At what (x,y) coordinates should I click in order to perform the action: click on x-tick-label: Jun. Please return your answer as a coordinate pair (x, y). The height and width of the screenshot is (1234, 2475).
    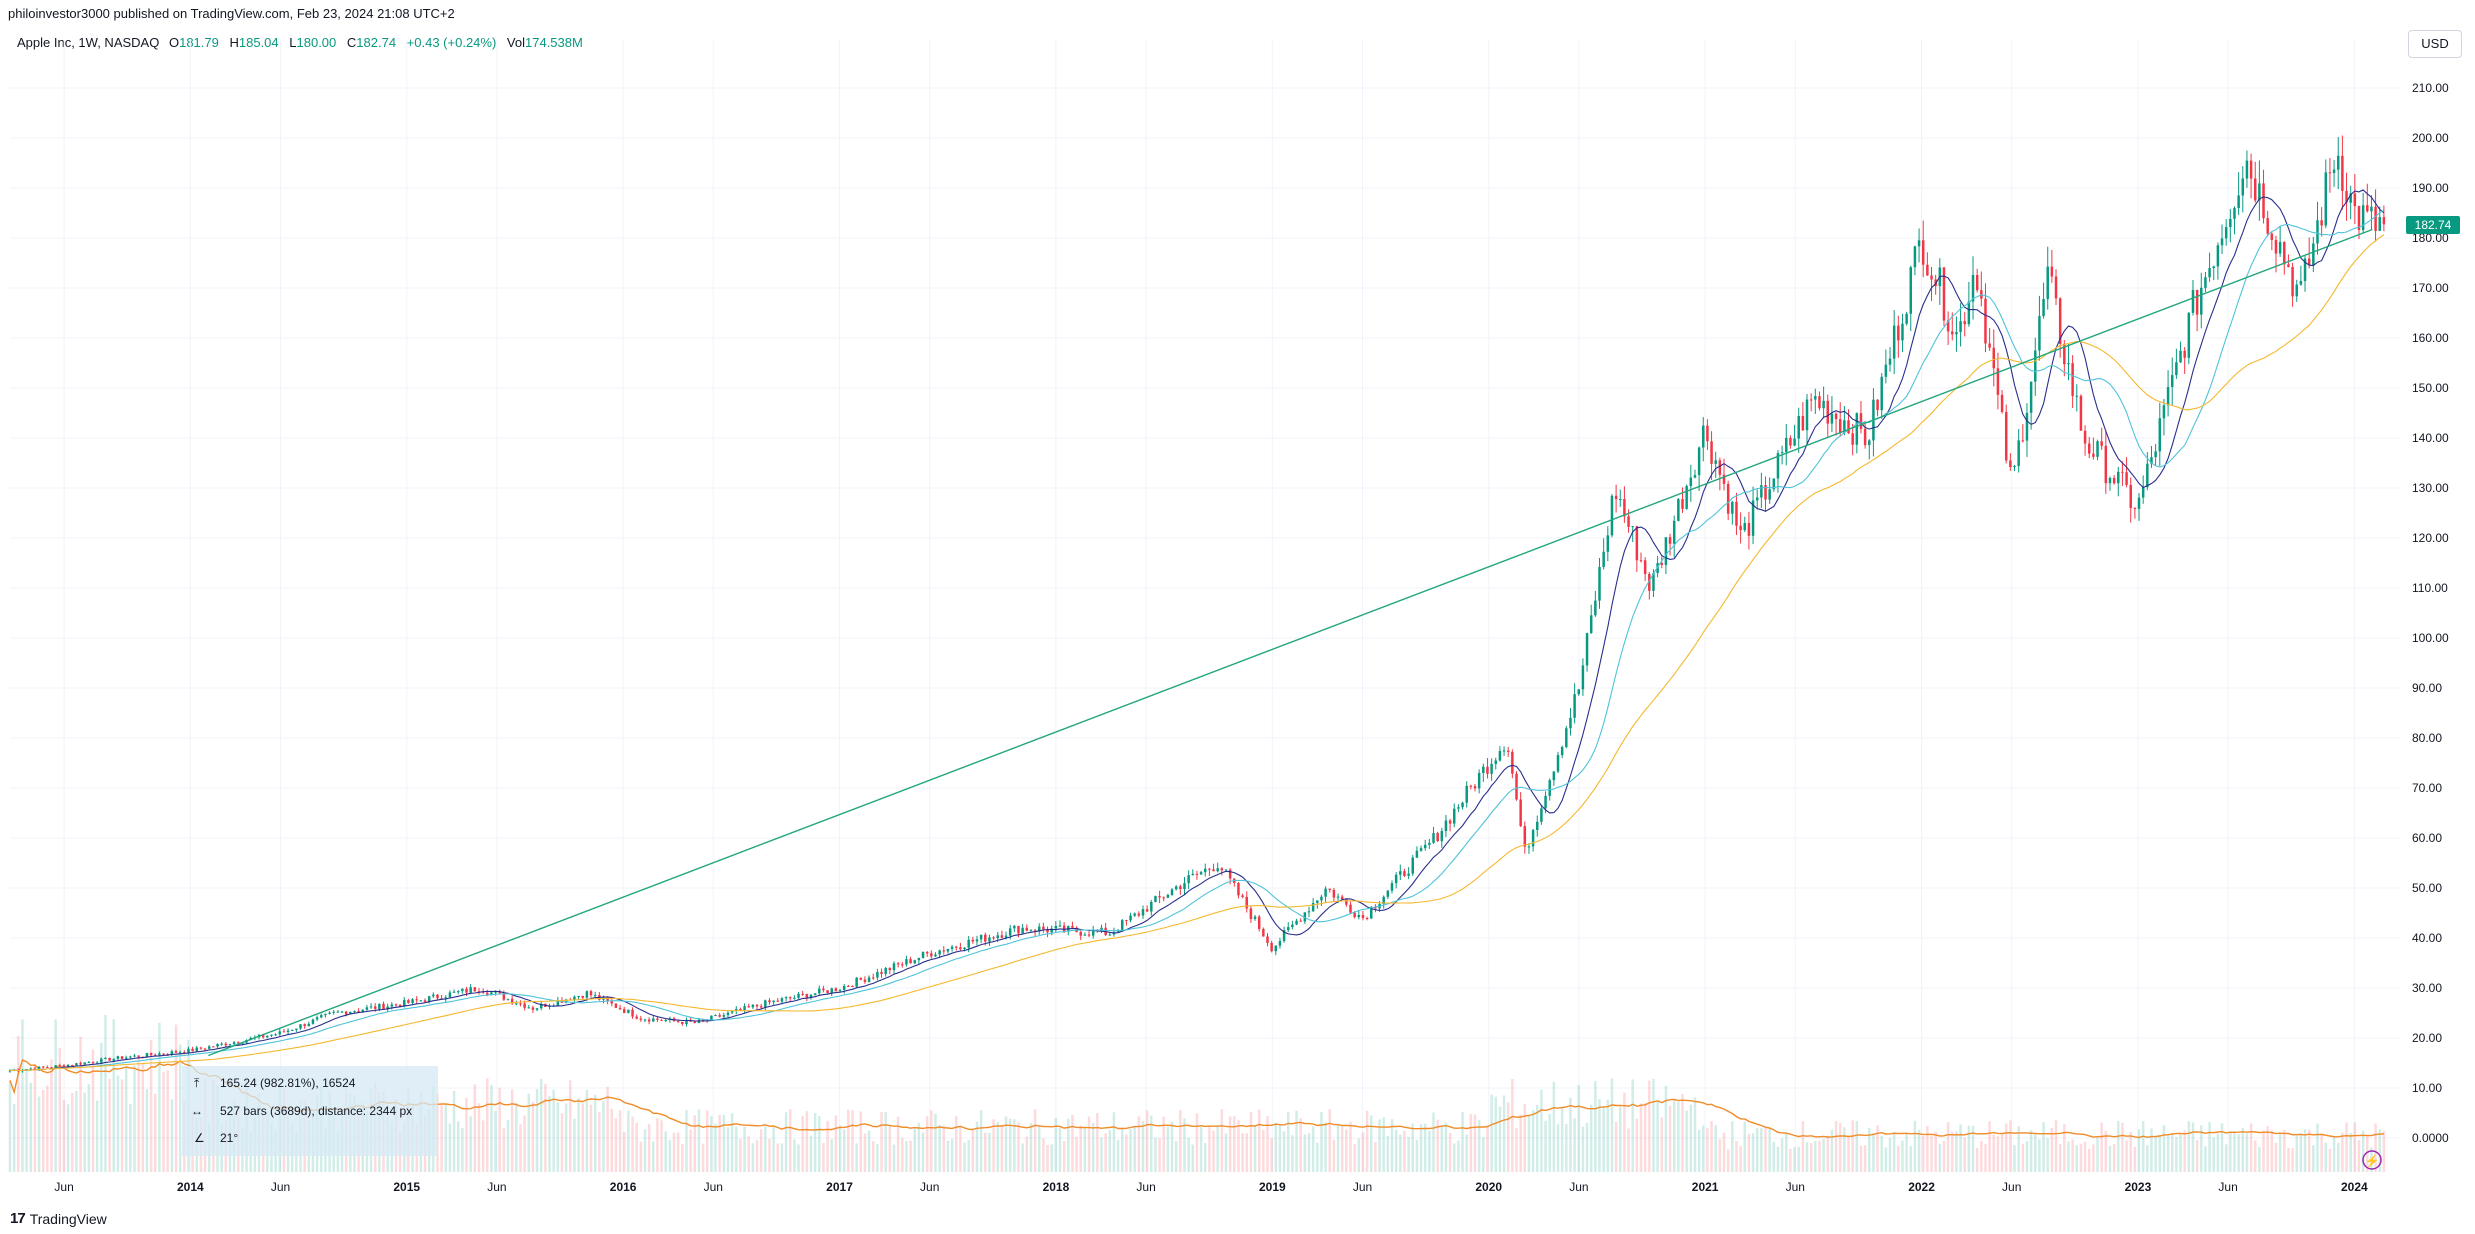
    Looking at the image, I should click on (1145, 1187).